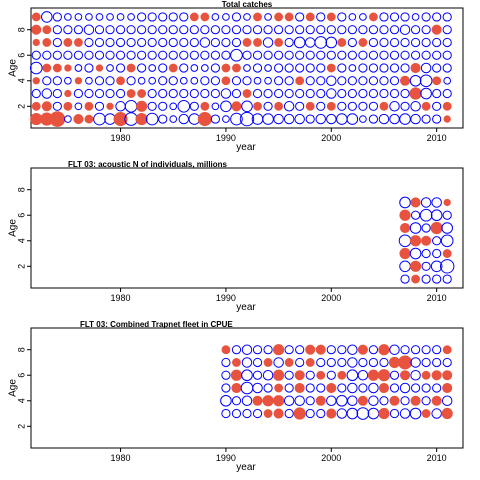 The image size is (480, 480). Describe the element at coordinates (21, 375) in the screenshot. I see `y-tick-label: 6` at that location.